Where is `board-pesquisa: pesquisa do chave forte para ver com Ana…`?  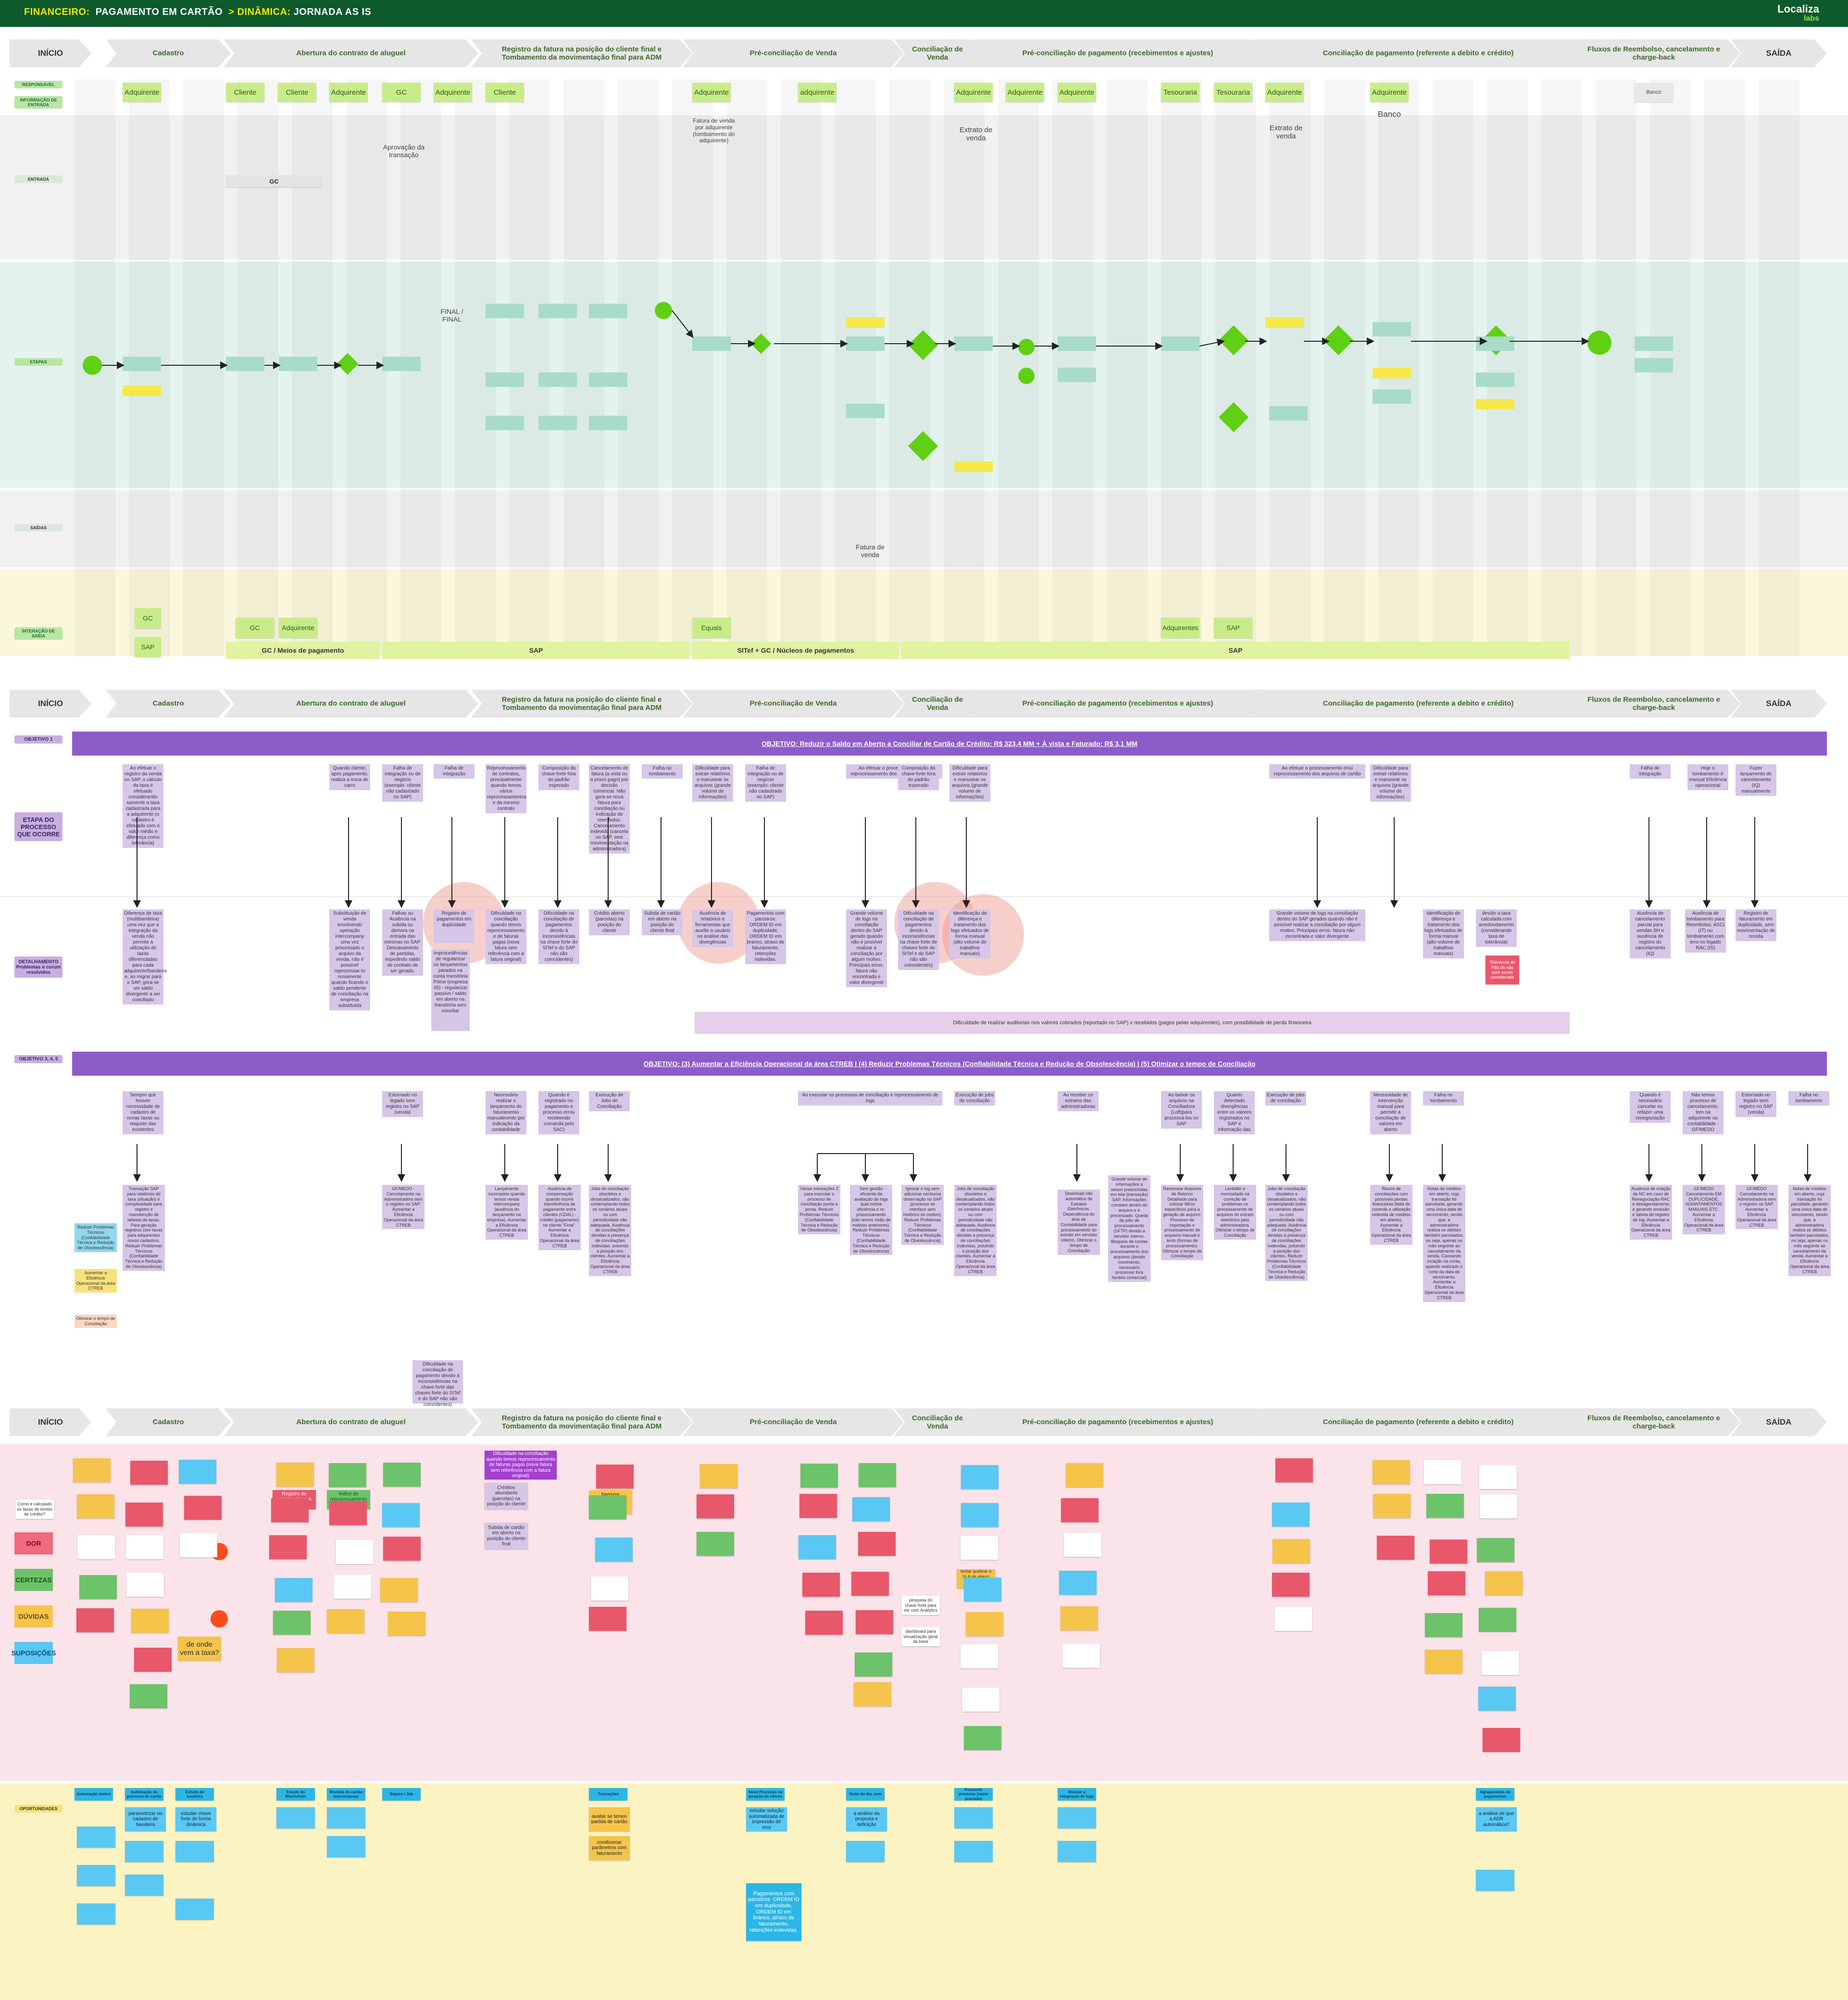 board-pesquisa: pesquisa do chave forte para ver com Ana… is located at coordinates (920, 1605).